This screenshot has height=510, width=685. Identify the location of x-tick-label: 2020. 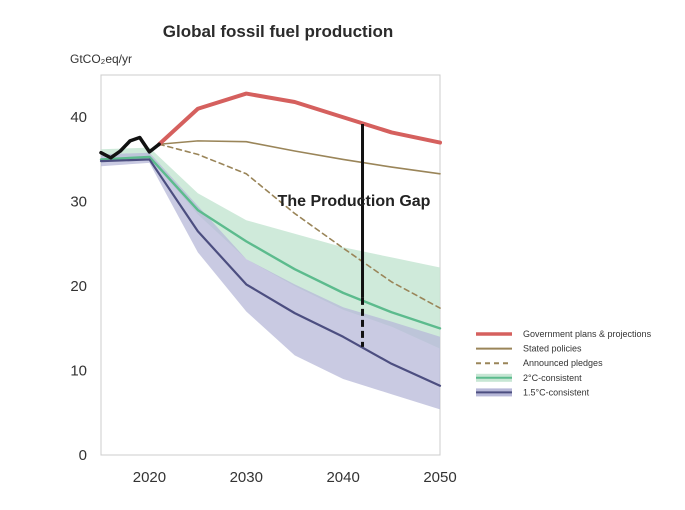
(149, 477).